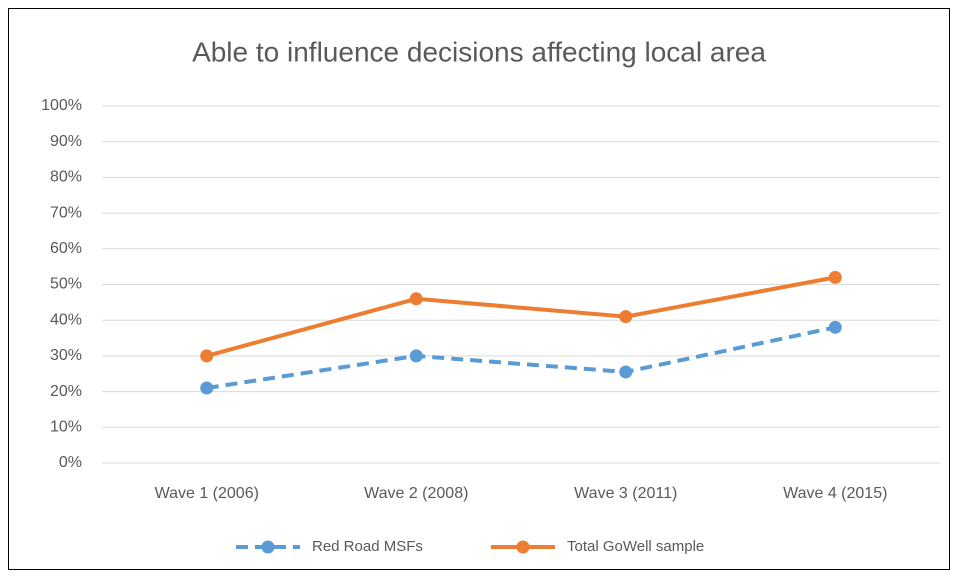 Image resolution: width=958 pixels, height=578 pixels. Describe the element at coordinates (416, 493) in the screenshot. I see `x-tick-label: Wave 2 (2008)` at that location.